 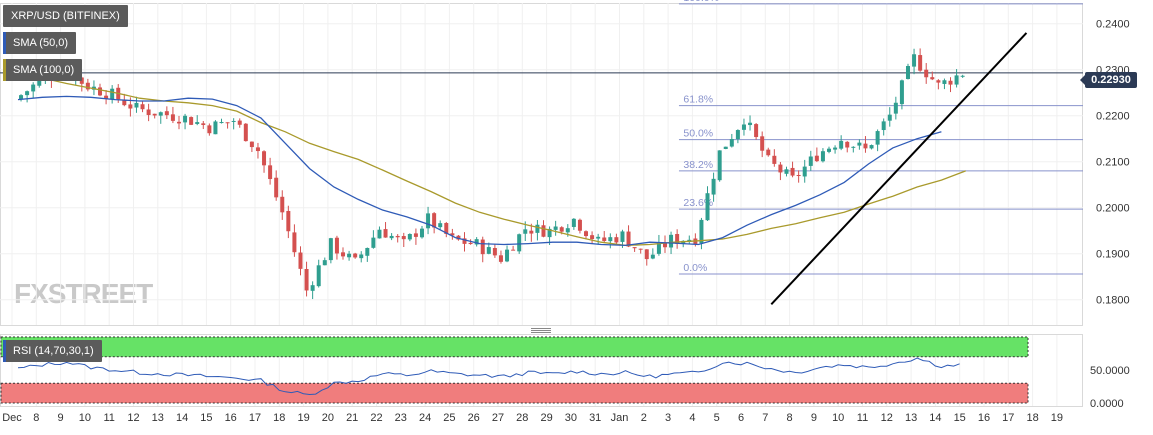 I want to click on x-tick-label: 19, so click(x=1057, y=418).